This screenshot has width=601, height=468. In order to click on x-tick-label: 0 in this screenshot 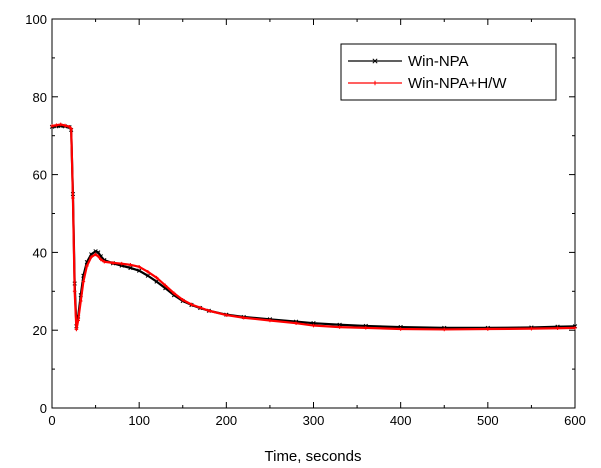, I will do `click(51, 420)`.